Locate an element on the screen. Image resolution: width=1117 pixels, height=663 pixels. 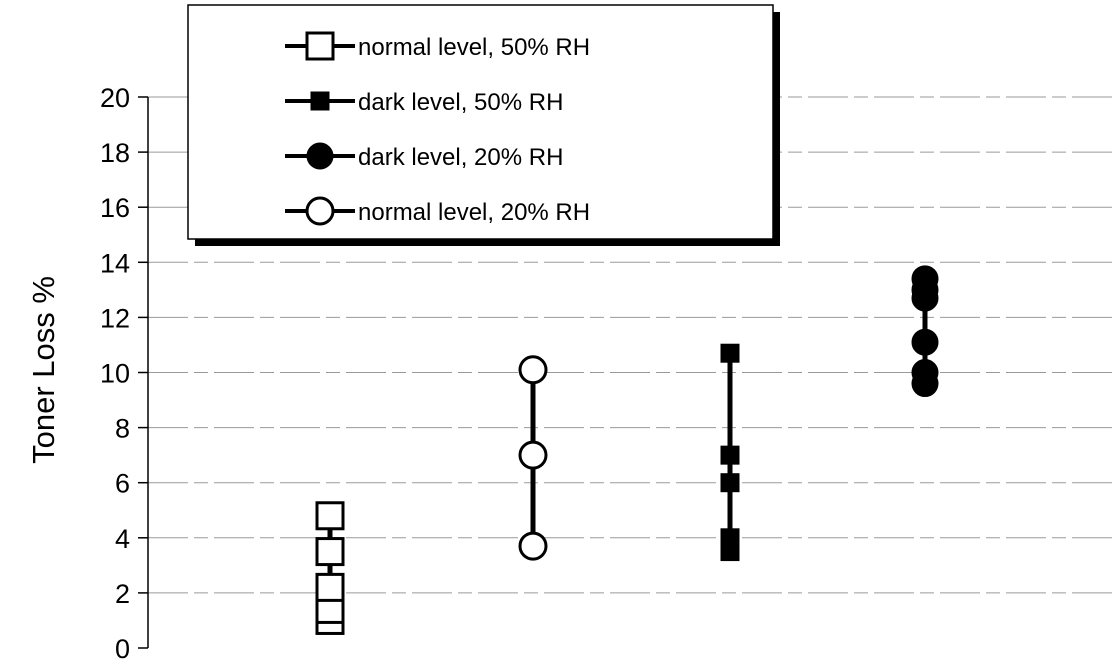
y-tick-label: 10 is located at coordinates (115, 374).